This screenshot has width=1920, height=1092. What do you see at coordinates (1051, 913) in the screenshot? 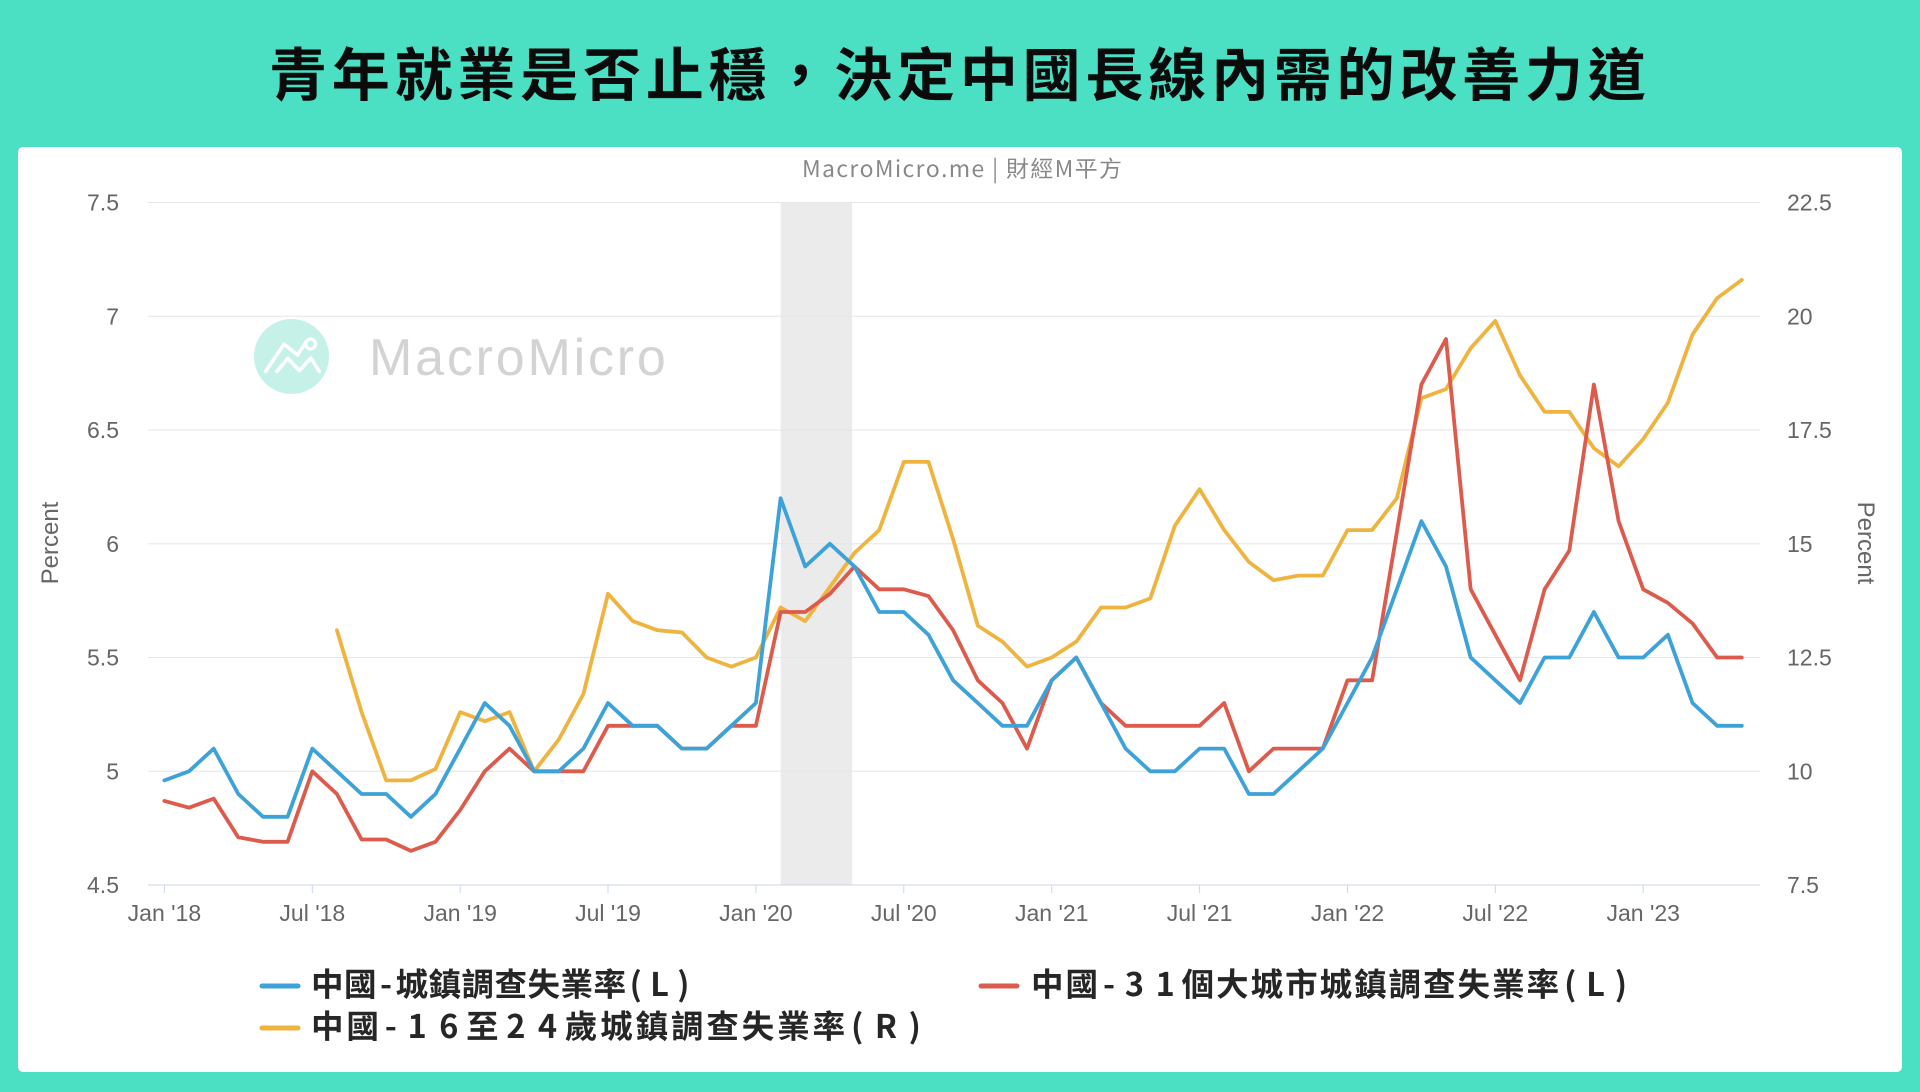
I see `svg-text: Jan '21` at bounding box center [1051, 913].